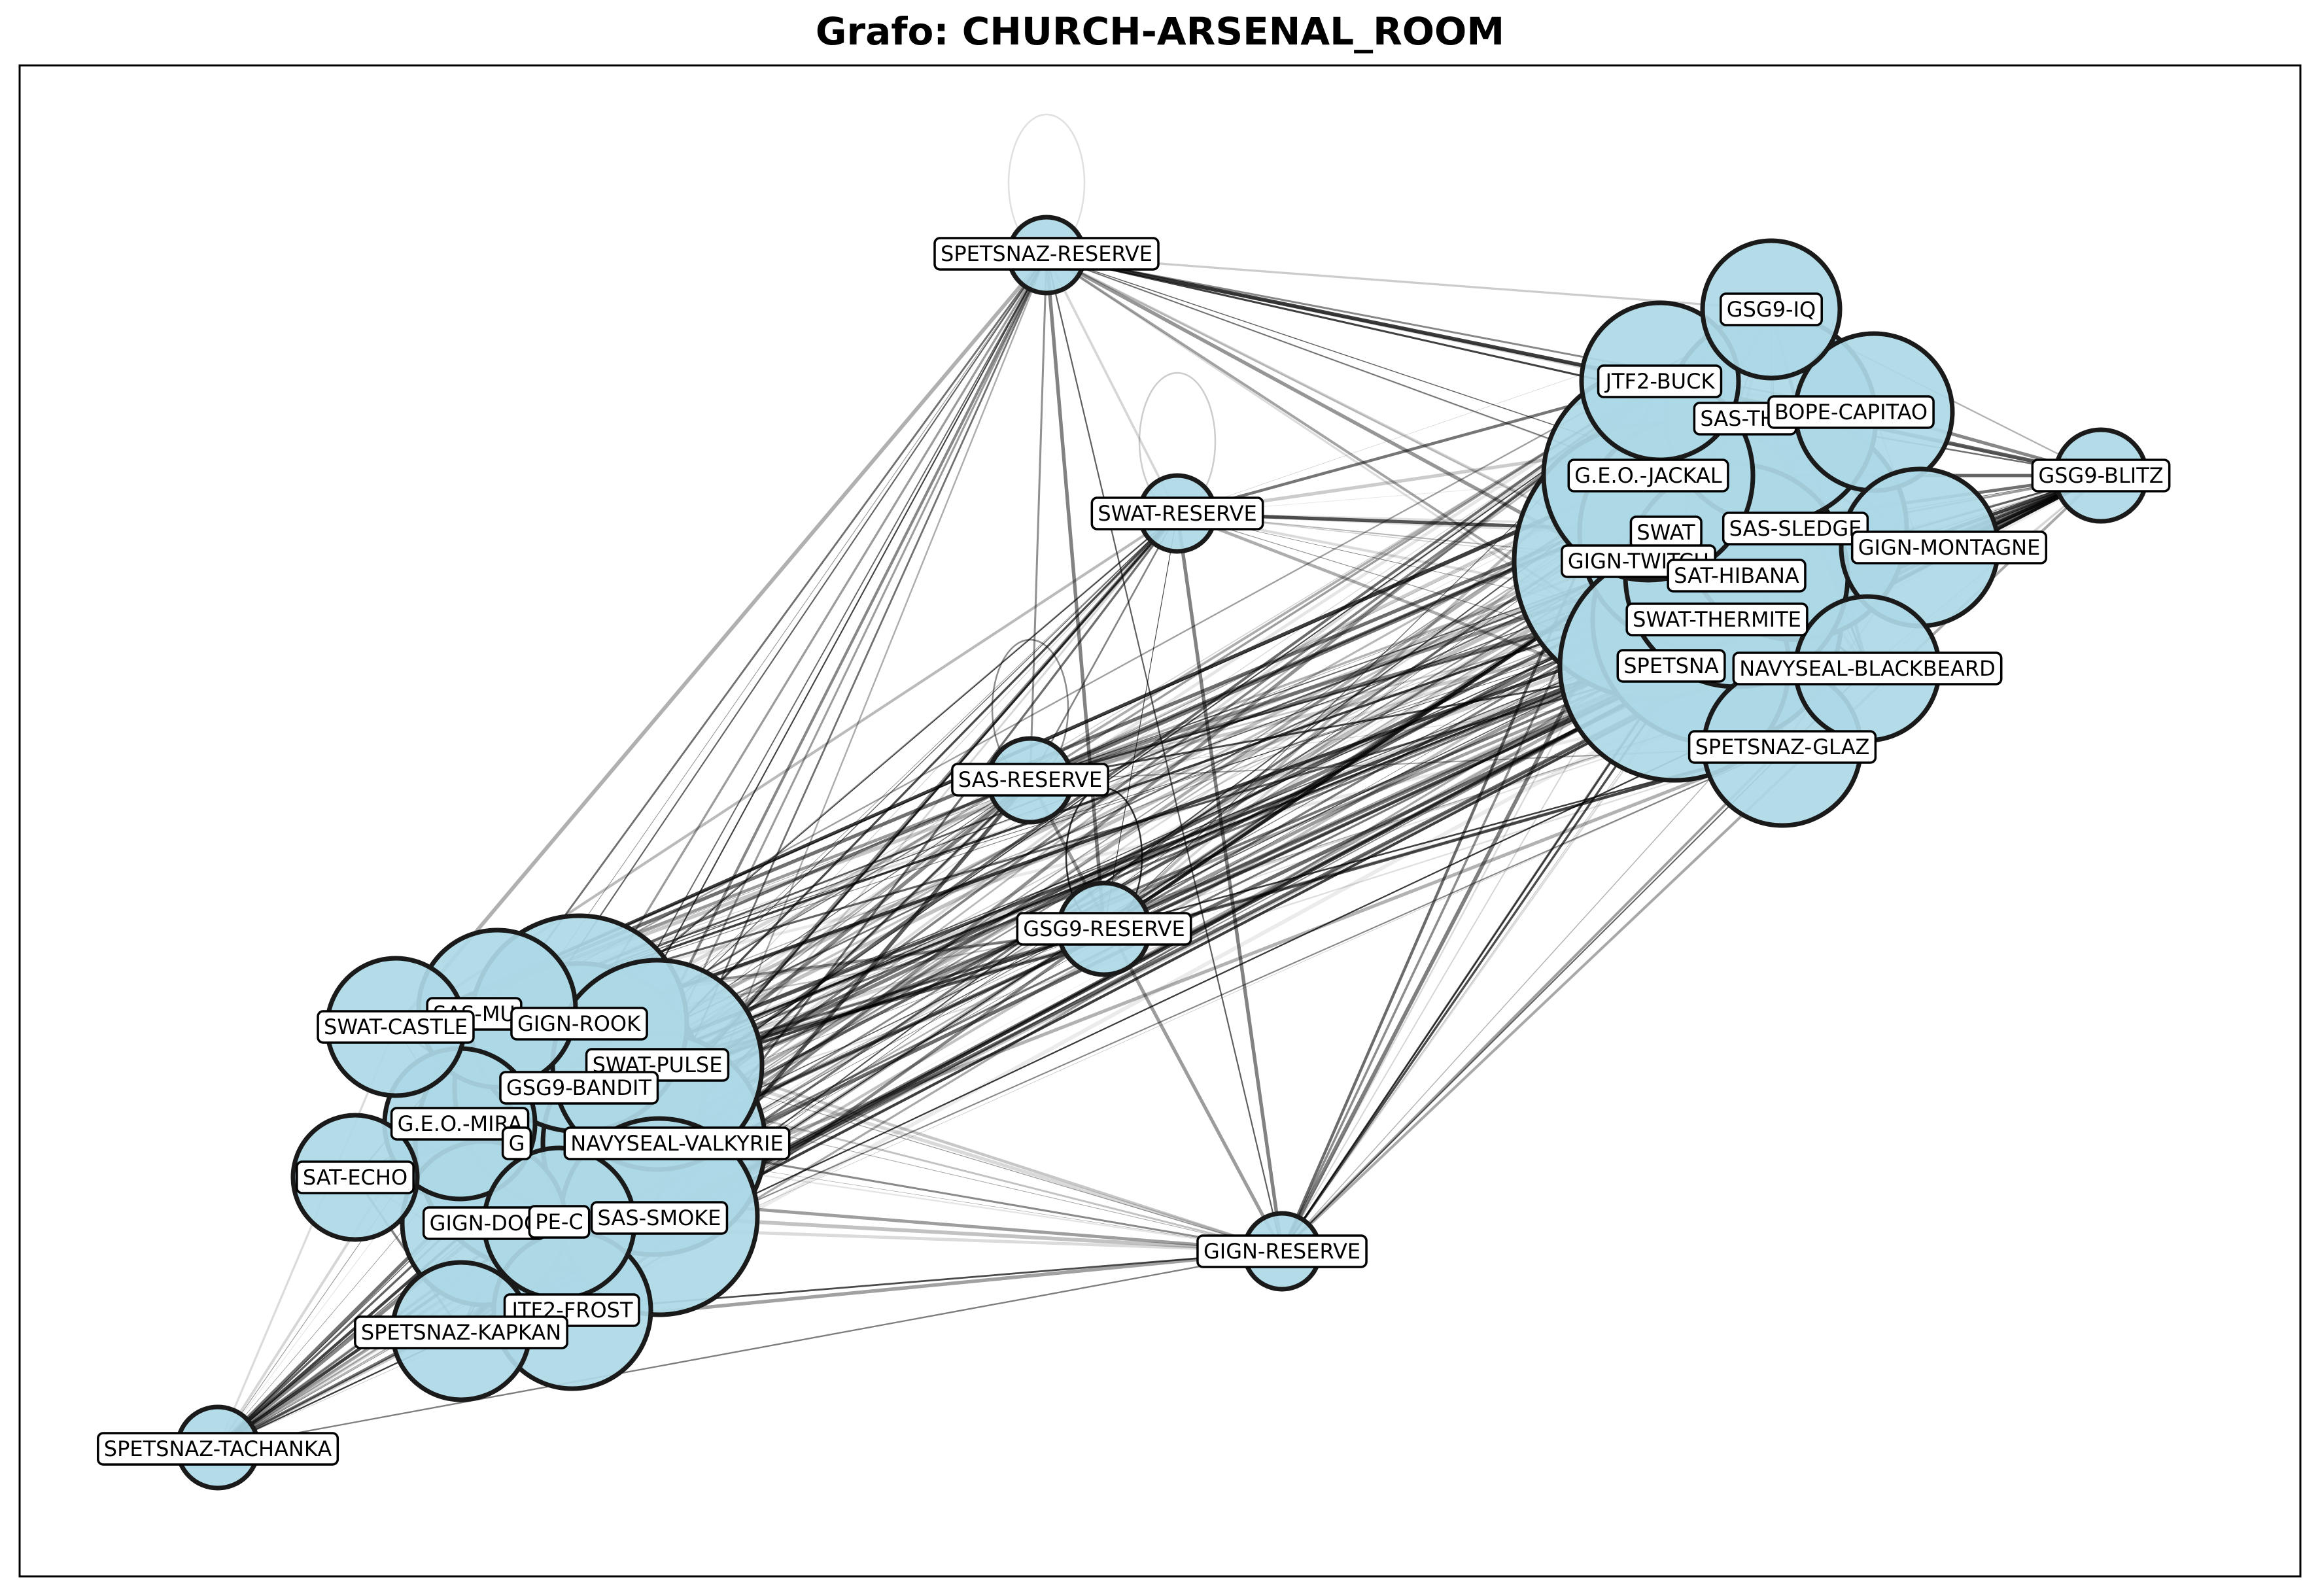 The height and width of the screenshot is (1596, 2320). I want to click on node-label-text: SPETSNAZ-KAPKAN, so click(461, 1332).